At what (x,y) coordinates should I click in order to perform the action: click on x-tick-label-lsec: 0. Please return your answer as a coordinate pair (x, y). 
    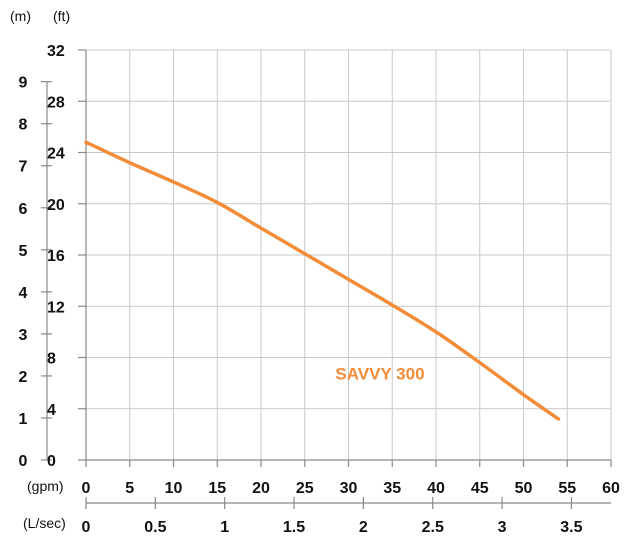
    Looking at the image, I should click on (86, 527).